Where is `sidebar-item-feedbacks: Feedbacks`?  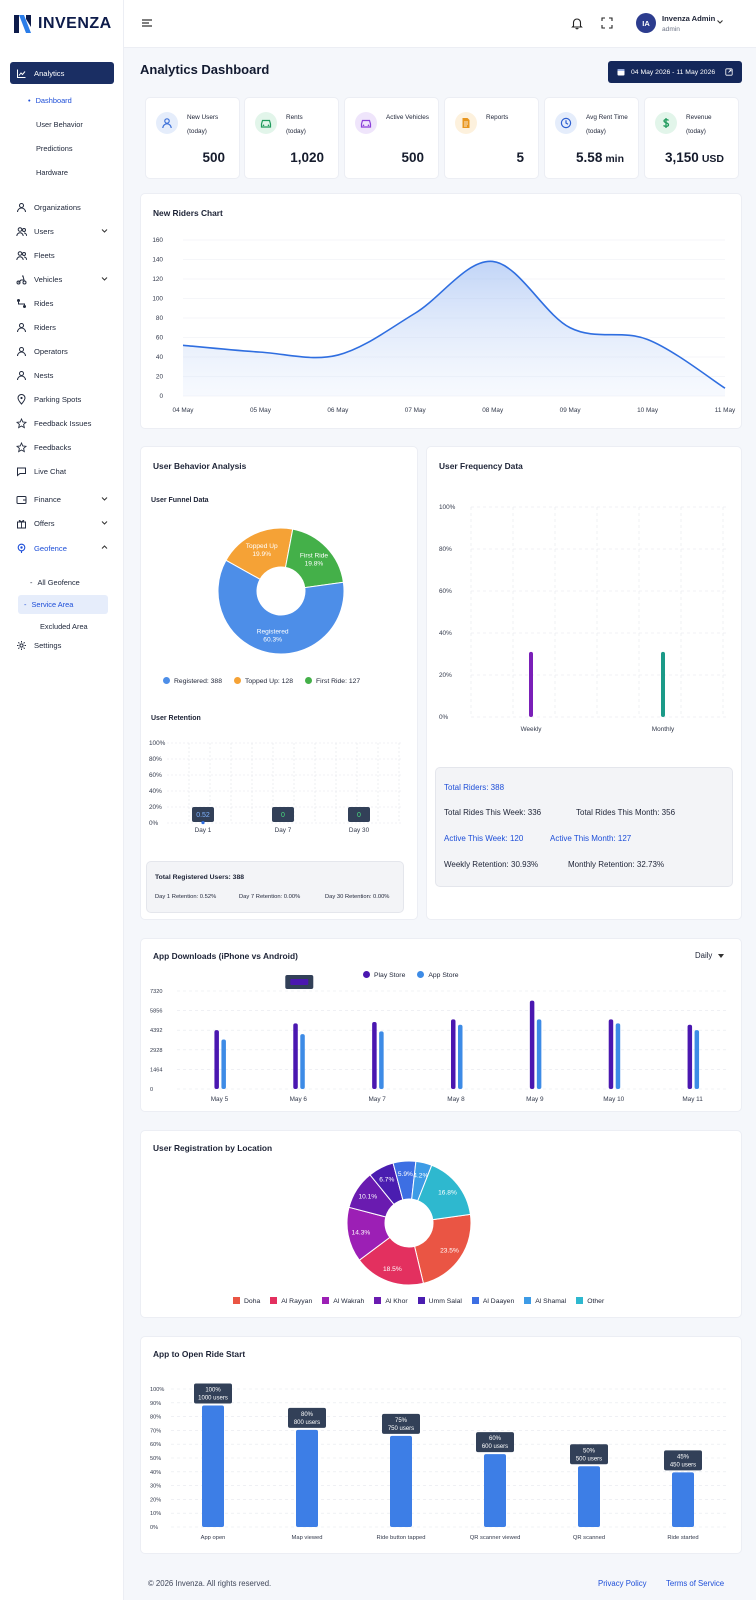
sidebar-item-feedbacks: Feedbacks is located at coordinates (62, 447).